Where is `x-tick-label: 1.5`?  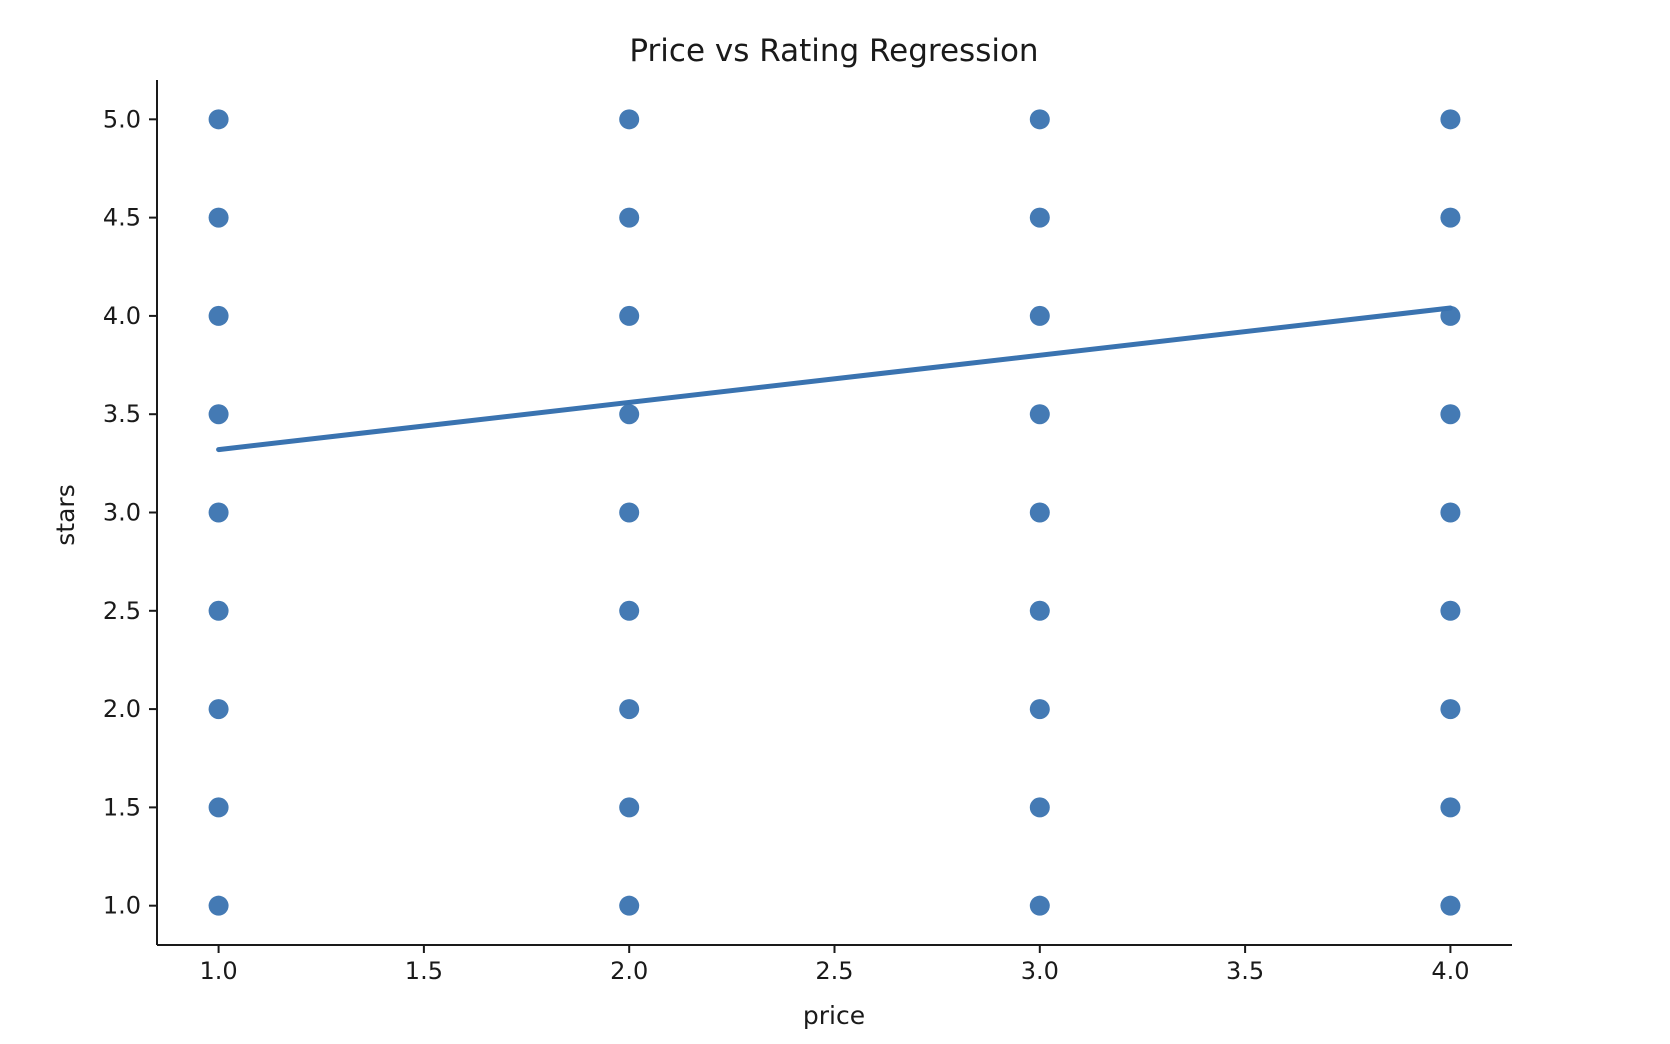 x-tick-label: 1.5 is located at coordinates (424, 971).